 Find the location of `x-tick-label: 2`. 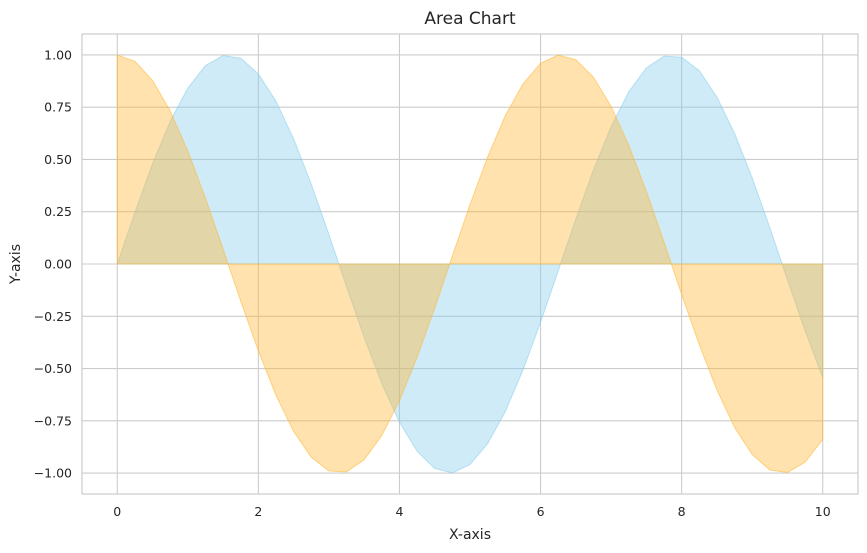

x-tick-label: 2 is located at coordinates (258, 511).